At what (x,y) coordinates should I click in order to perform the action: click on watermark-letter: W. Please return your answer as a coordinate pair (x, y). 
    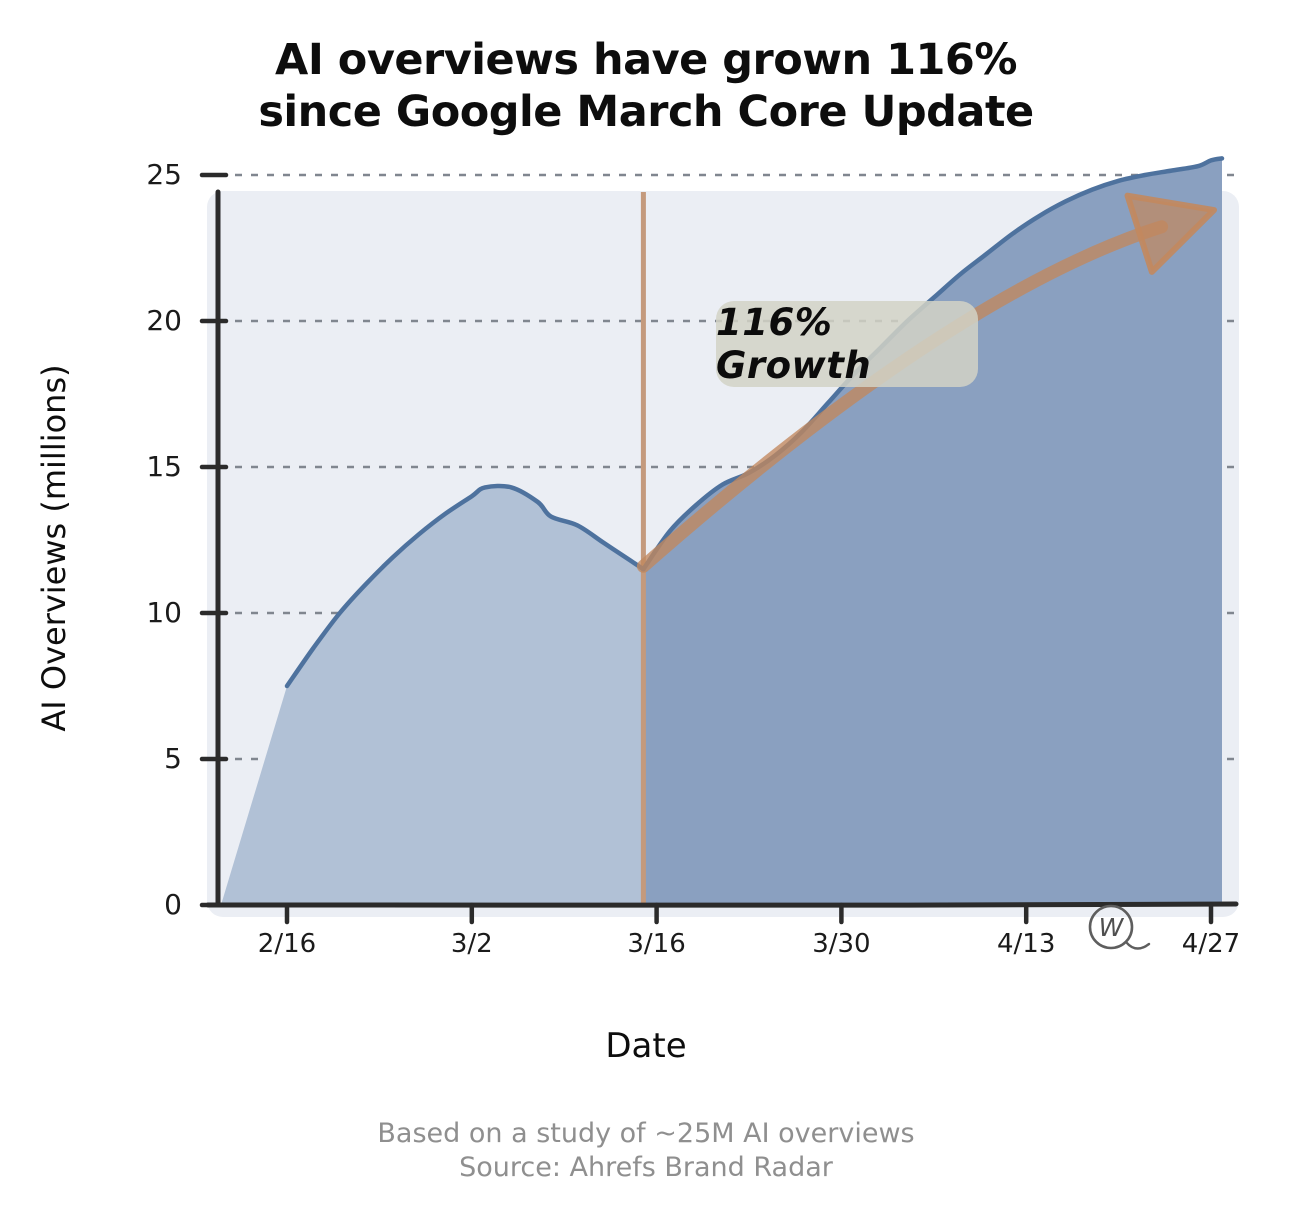
    Looking at the image, I should click on (1112, 927).